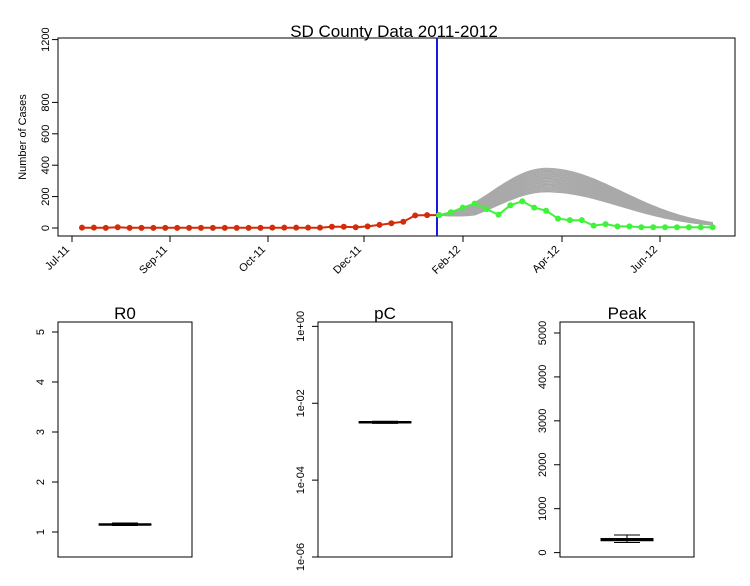 The image size is (750, 586). I want to click on ensemble-curve, so click(575, 195).